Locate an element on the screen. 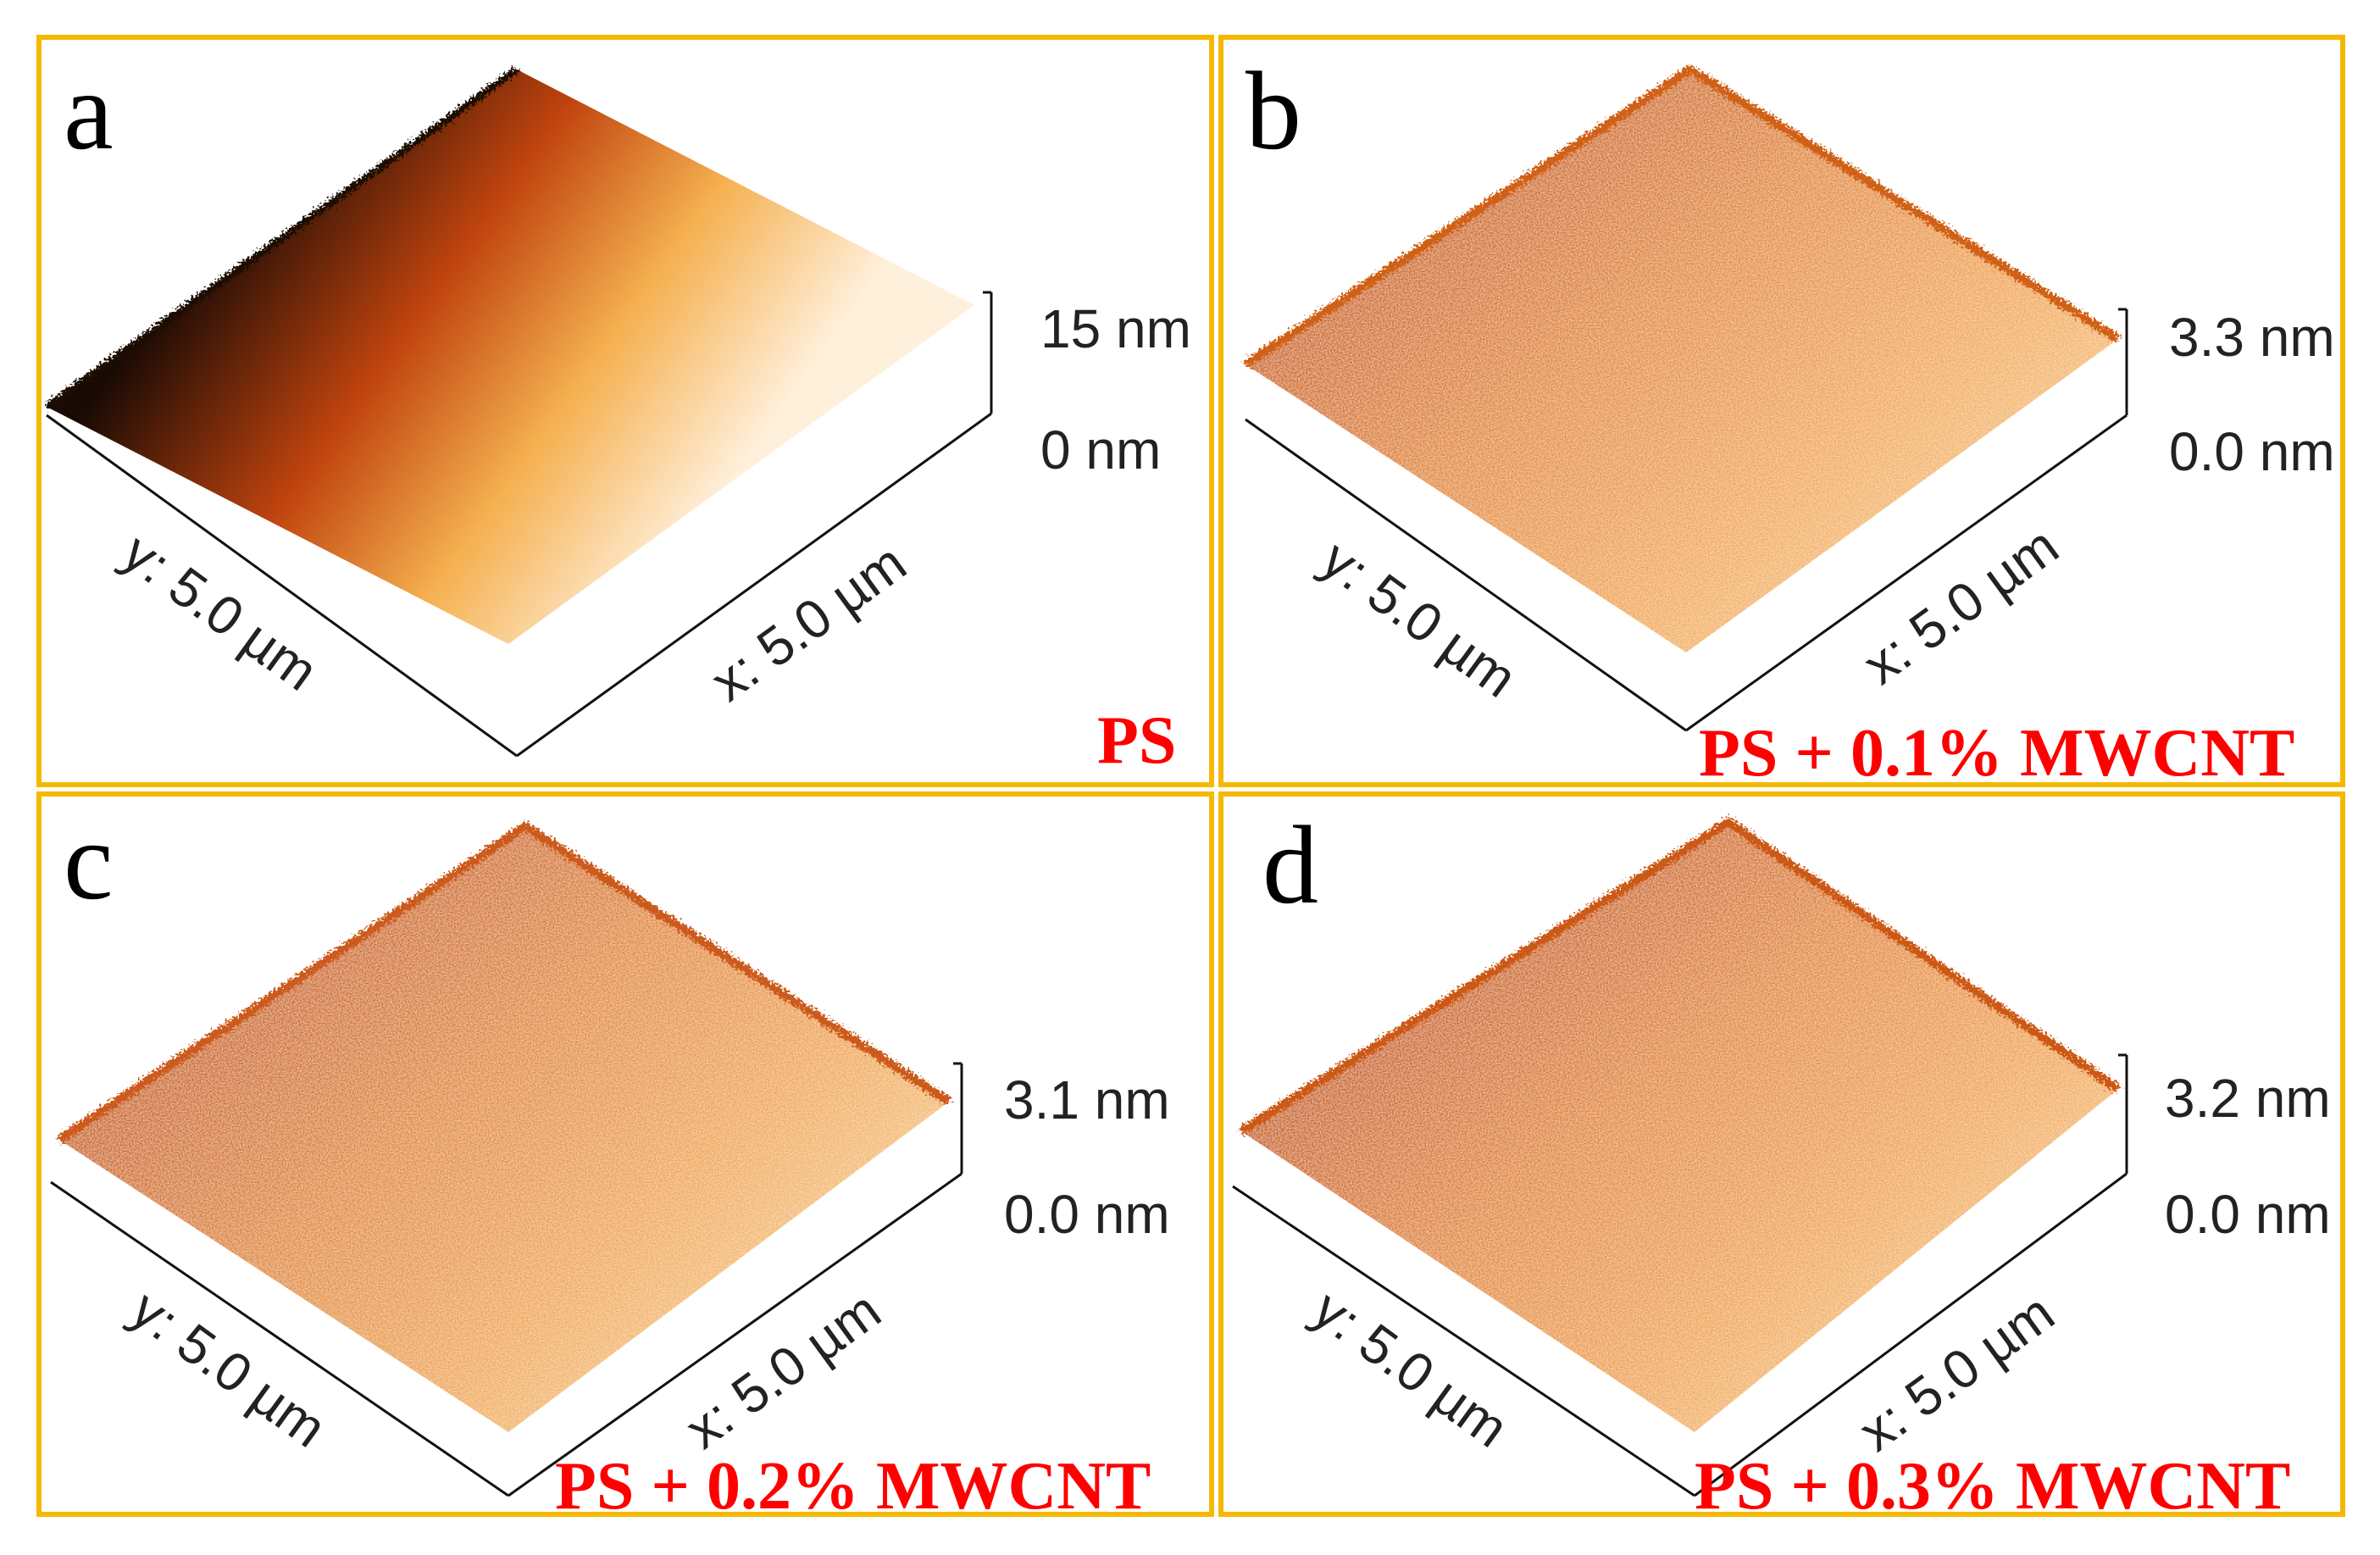 Image resolution: width=2380 pixels, height=1555 pixels. z-max-label: 3.1 nm is located at coordinates (1087, 1099).